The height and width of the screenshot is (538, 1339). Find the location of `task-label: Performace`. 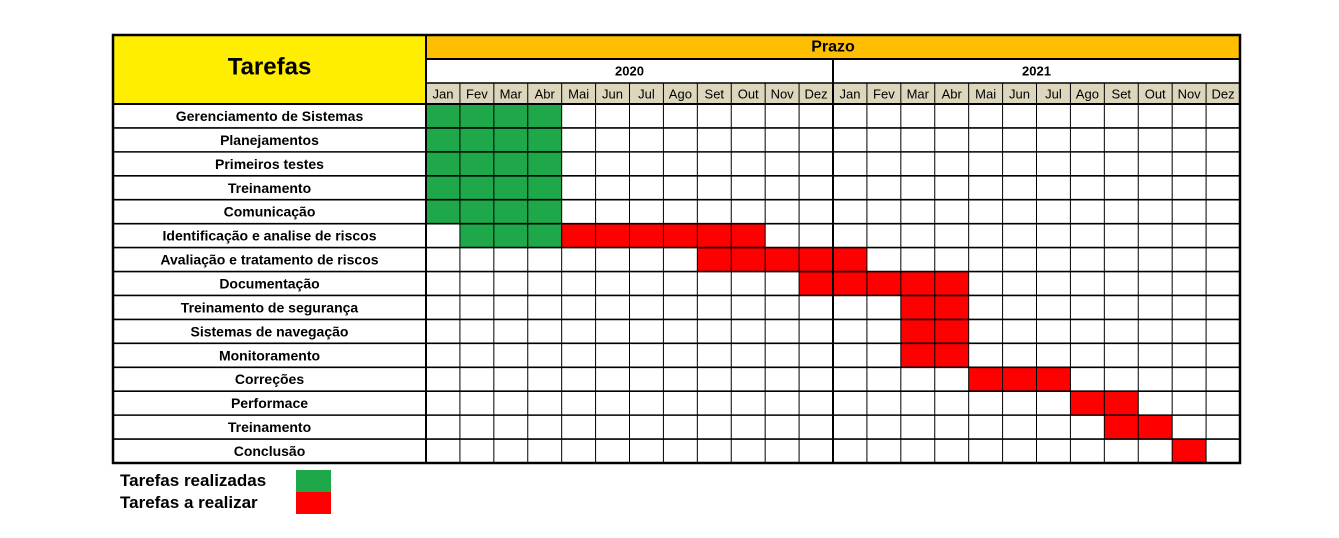

task-label: Performace is located at coordinates (269, 403).